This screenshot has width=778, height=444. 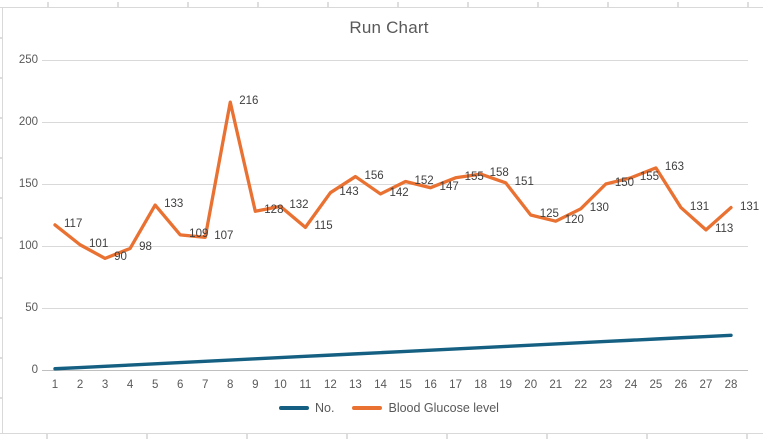 I want to click on data-label: 117, so click(x=73, y=223).